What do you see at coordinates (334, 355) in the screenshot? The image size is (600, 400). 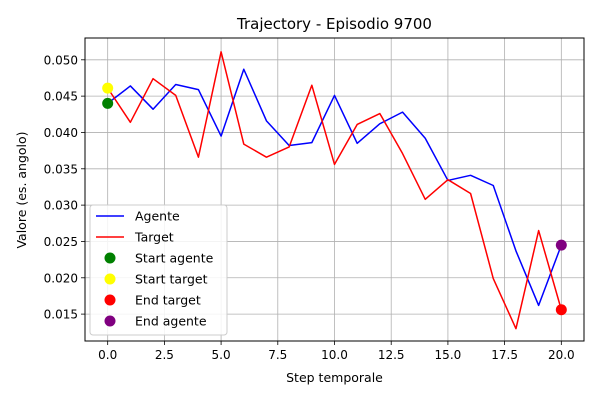 I see `x-tick-label: 10.0` at bounding box center [334, 355].